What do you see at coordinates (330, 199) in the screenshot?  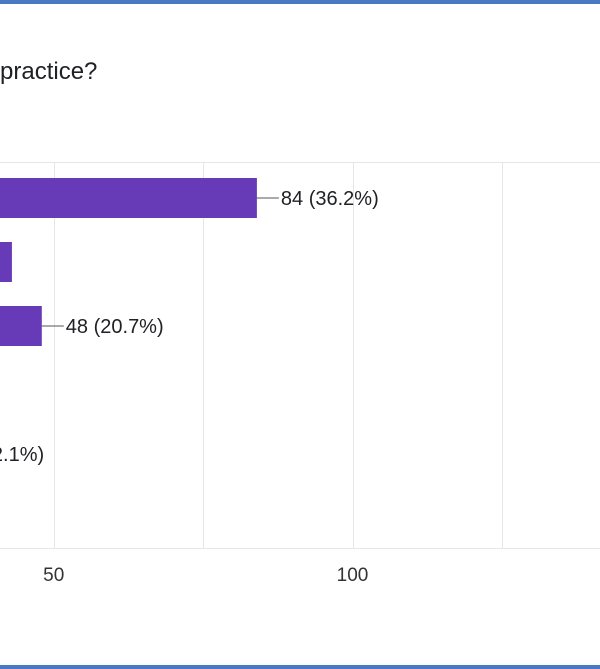 I see `bar-label-1: 84 (36.2%)` at bounding box center [330, 199].